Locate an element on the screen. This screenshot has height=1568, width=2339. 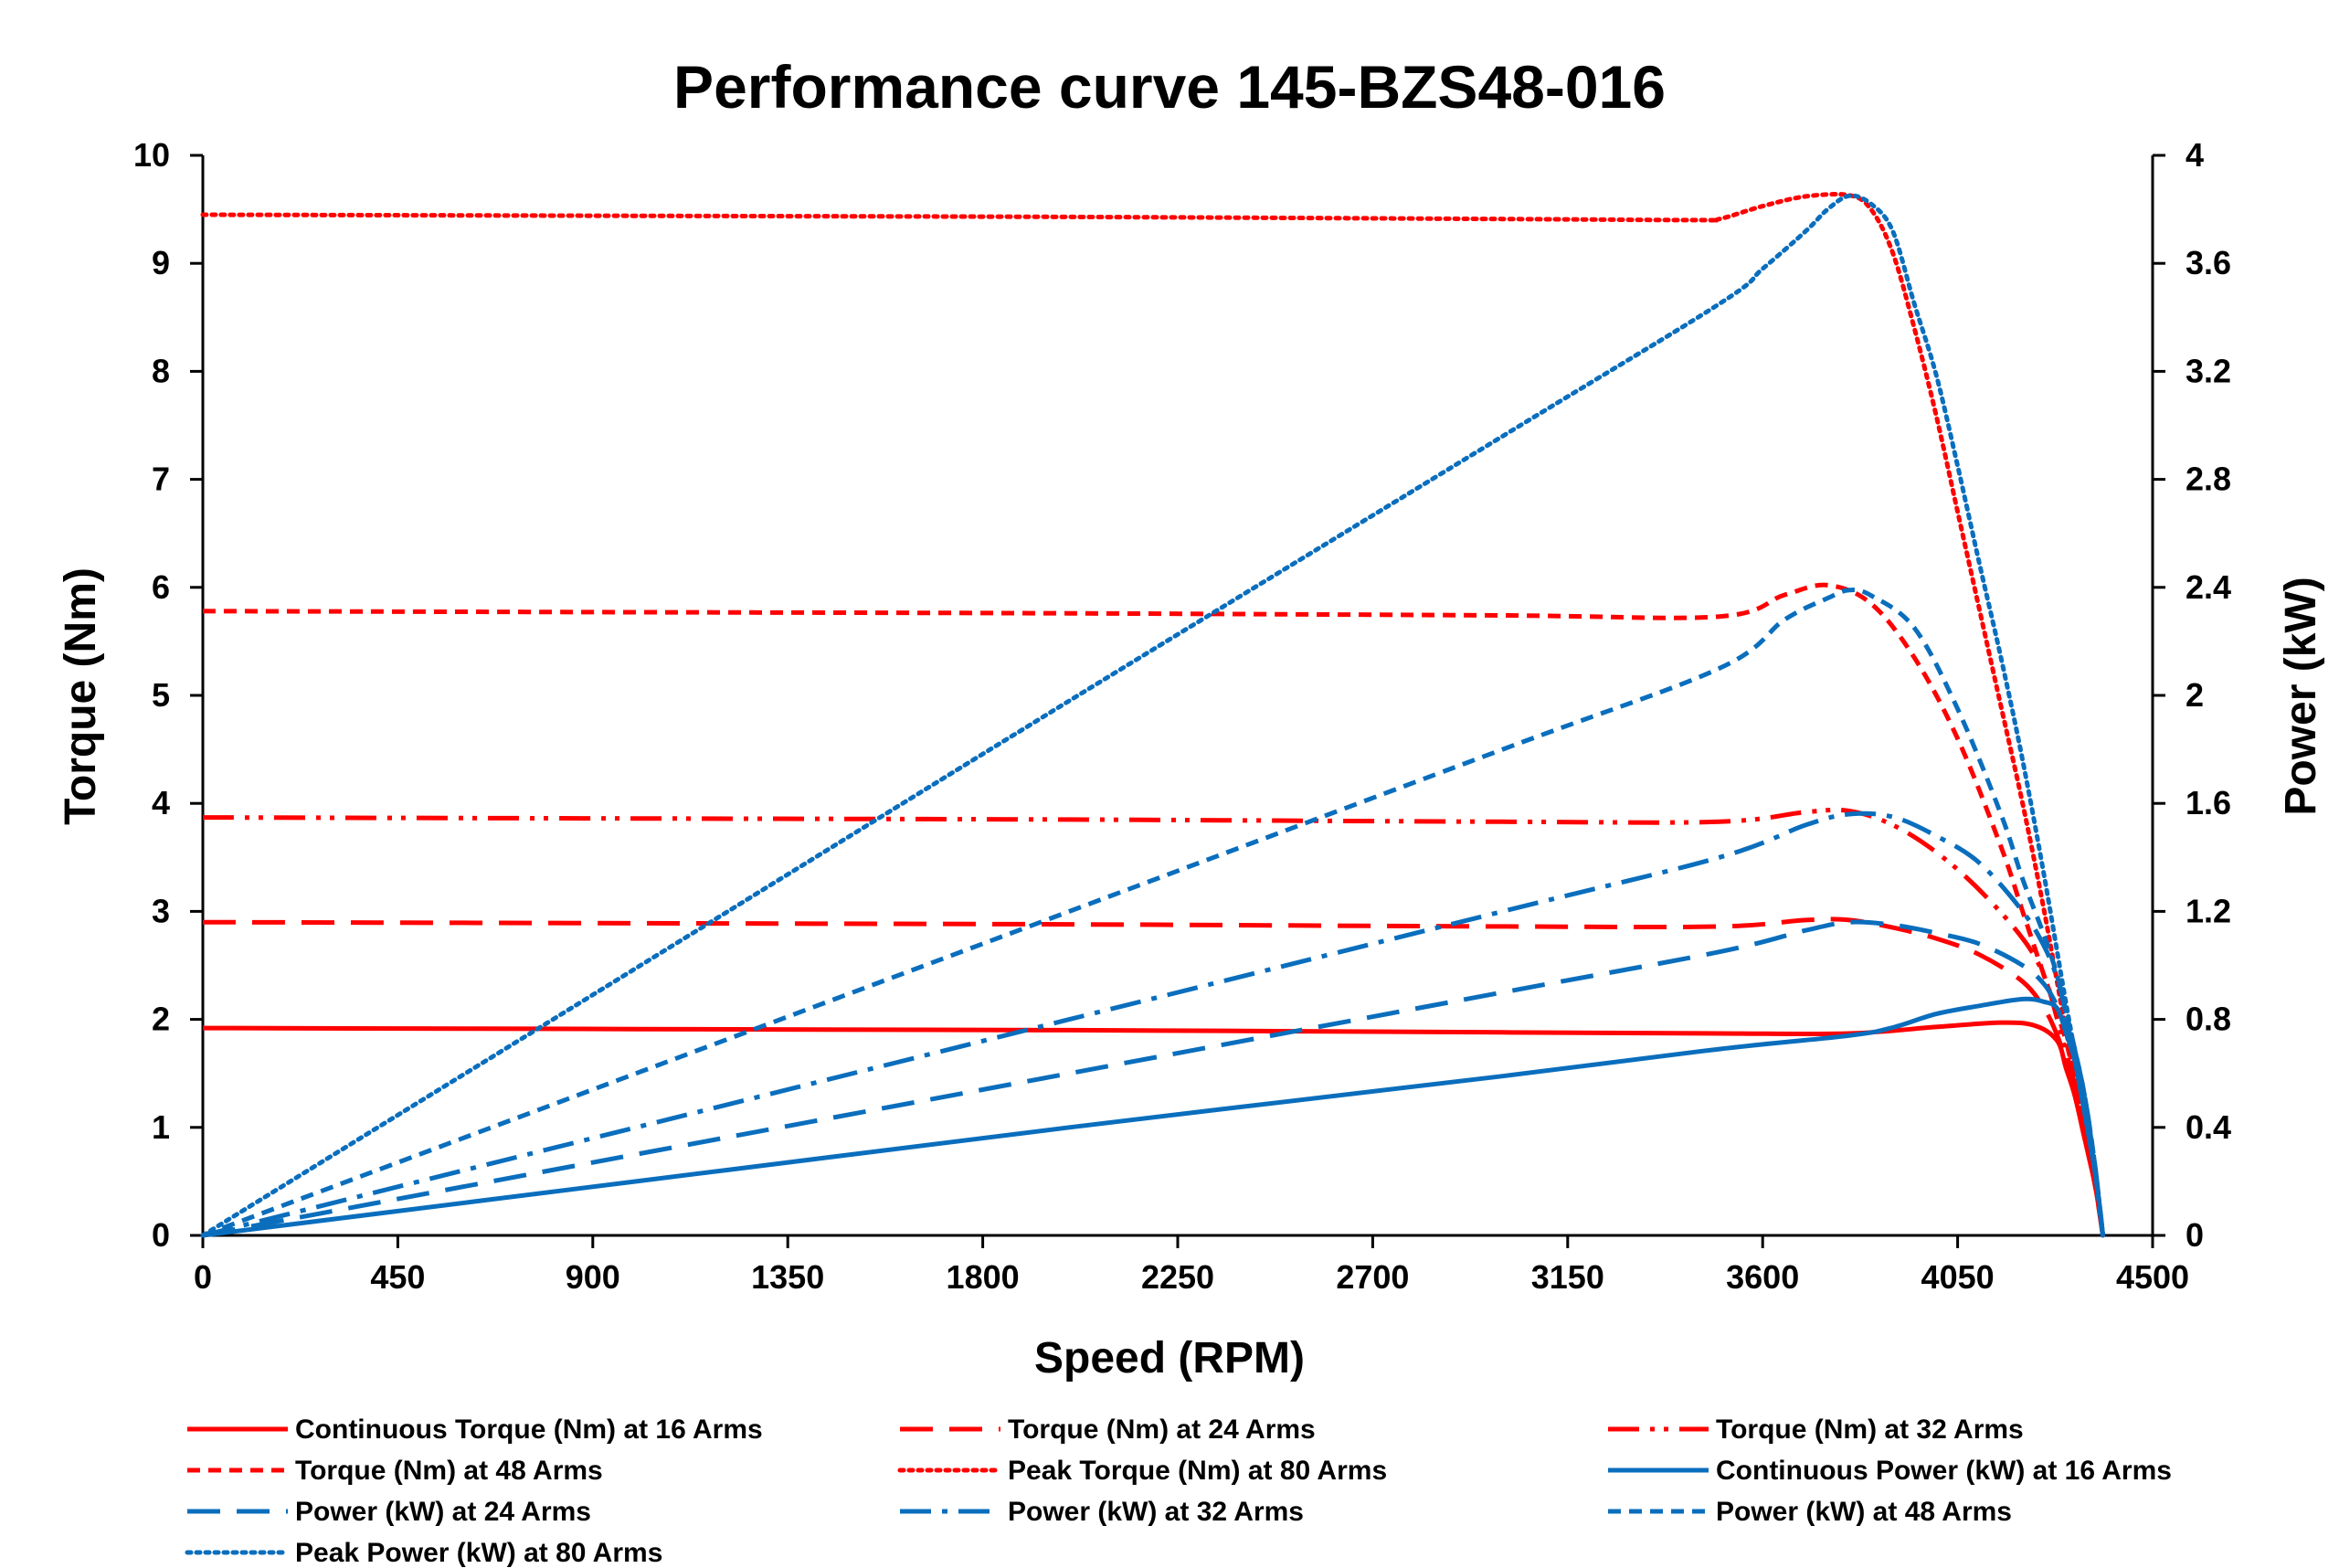
x-tick-label: 900 is located at coordinates (593, 1277).